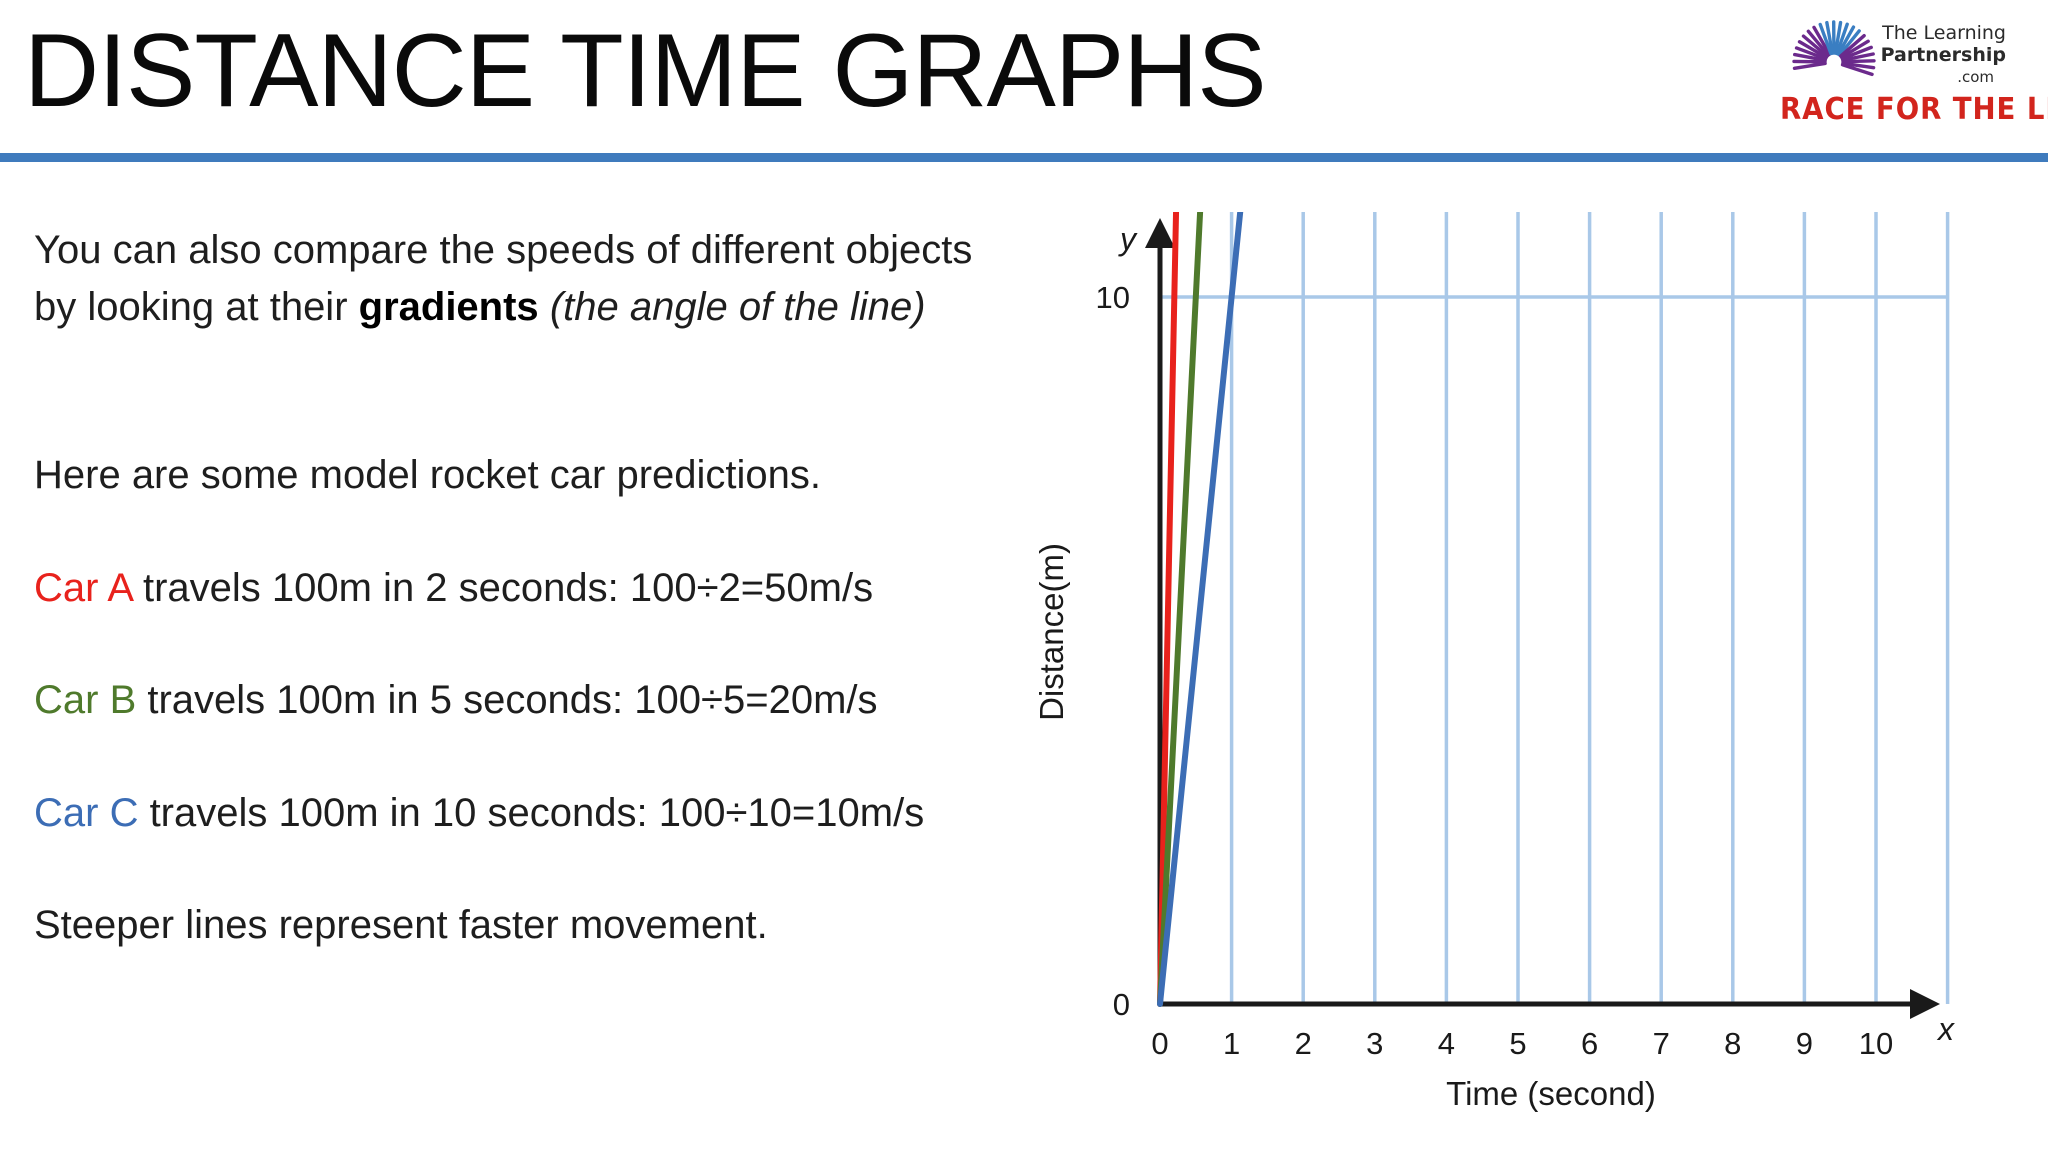  I want to click on x-axis-arrow, so click(1925, 1004).